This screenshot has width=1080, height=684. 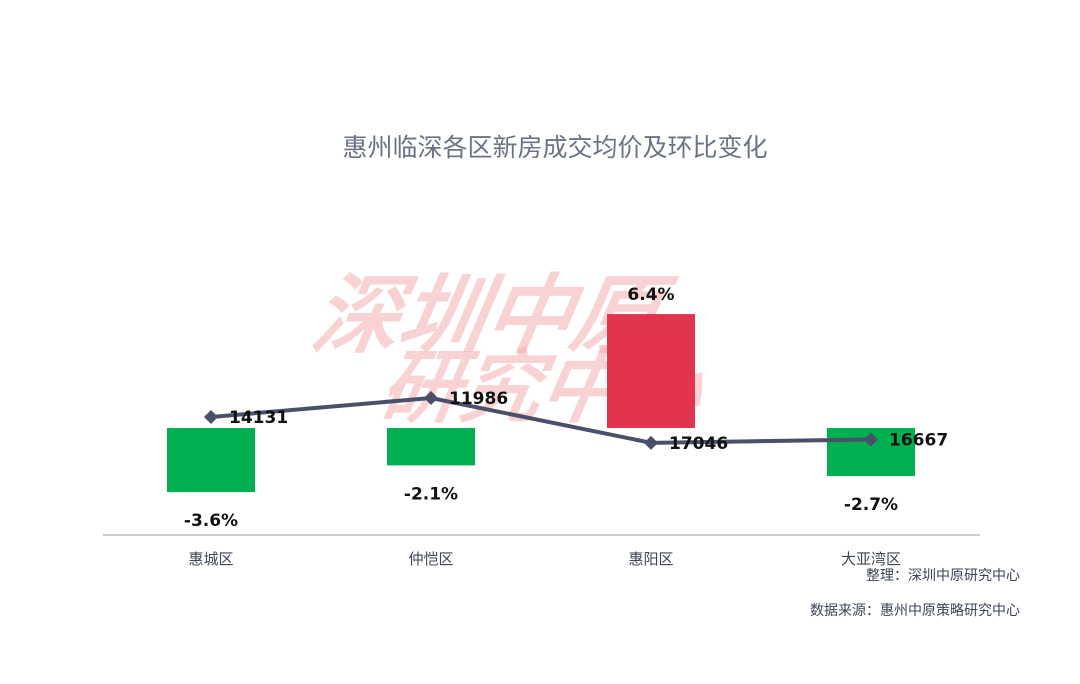 I want to click on price-label-1: 11986, so click(x=478, y=399).